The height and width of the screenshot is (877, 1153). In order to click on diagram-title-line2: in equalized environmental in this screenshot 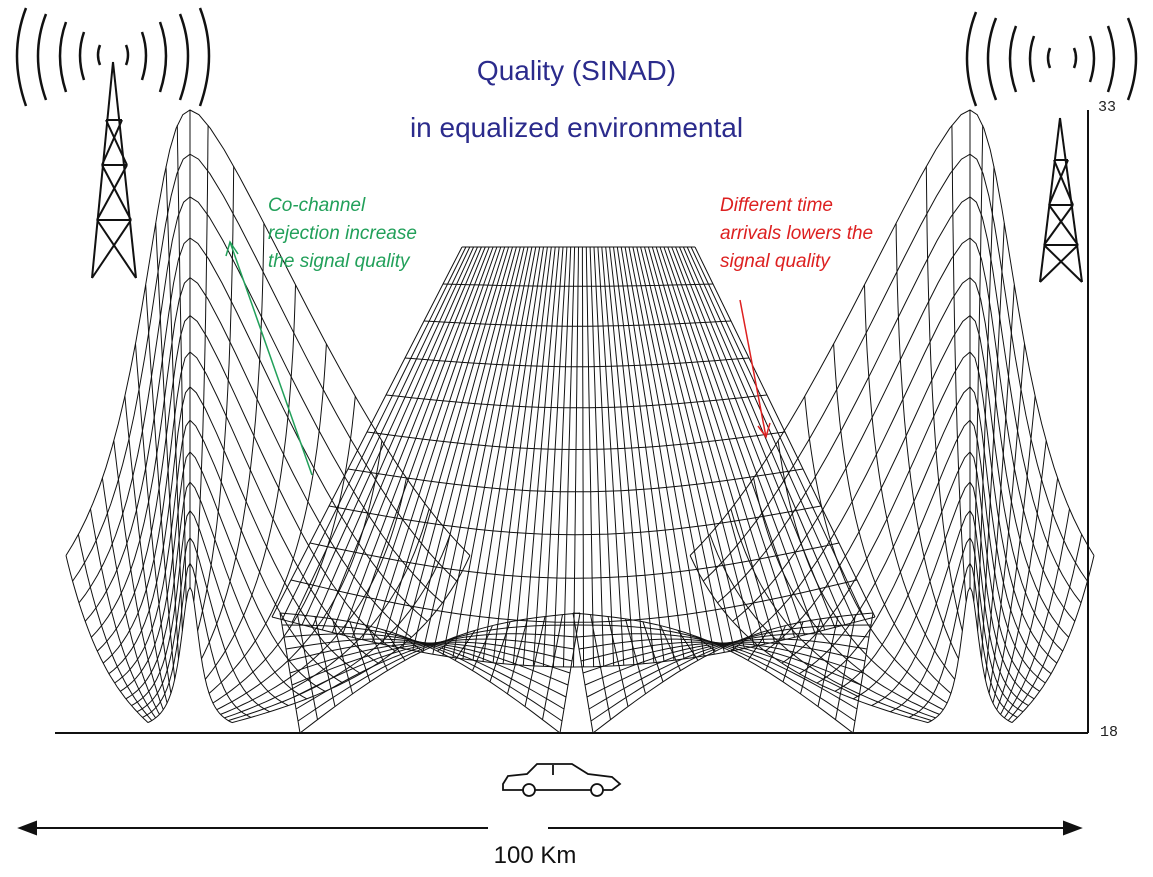, I will do `click(576, 127)`.